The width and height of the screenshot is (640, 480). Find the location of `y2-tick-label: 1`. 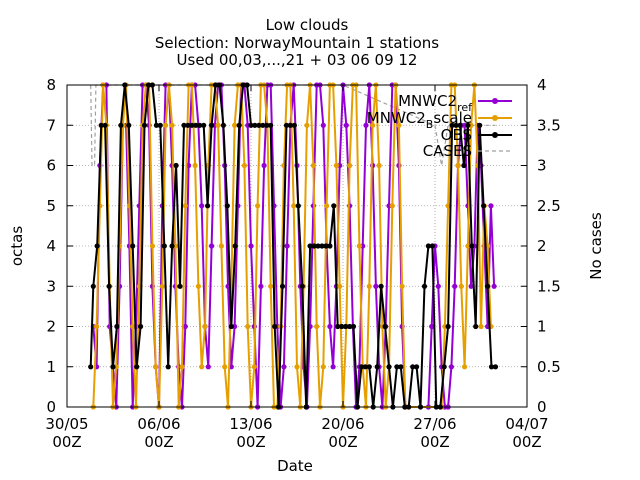

y2-tick-label: 1 is located at coordinates (542, 327).